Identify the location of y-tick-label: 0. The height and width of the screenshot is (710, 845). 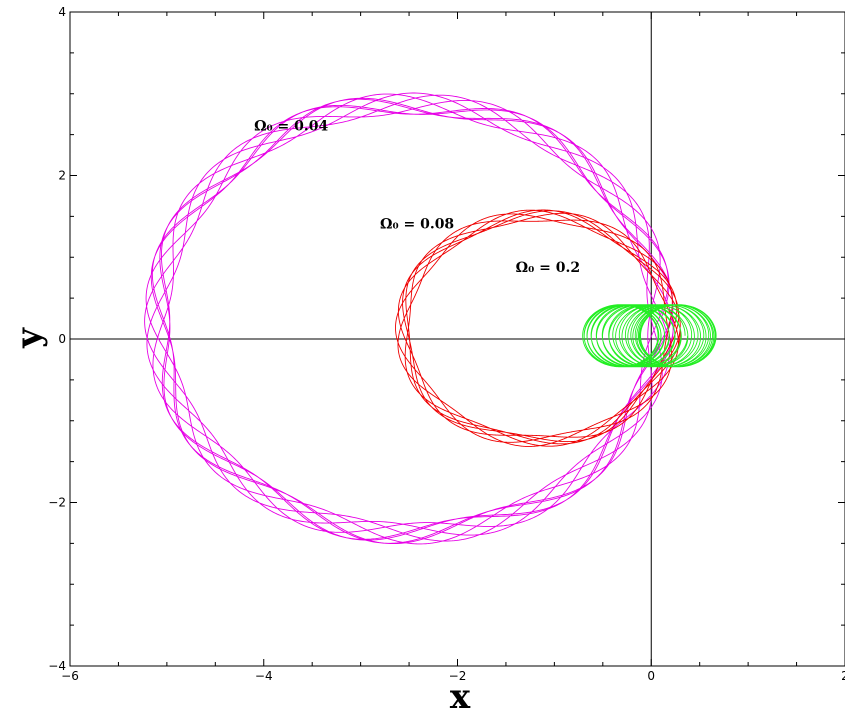
(62, 339).